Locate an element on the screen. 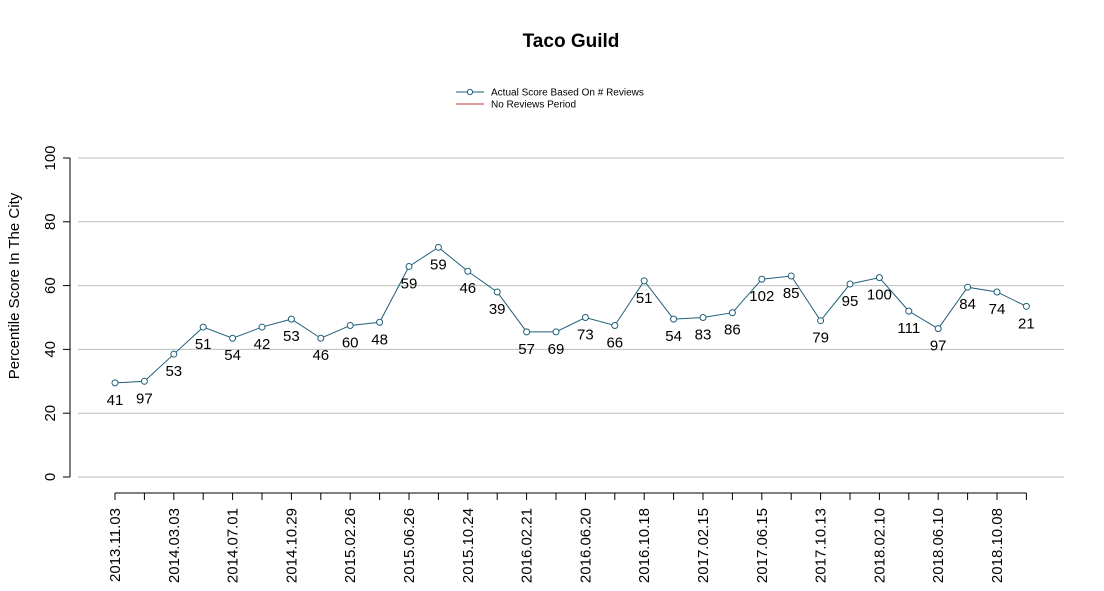 The width and height of the screenshot is (1104, 591). x-tick-label: 2015.10.24 is located at coordinates (468, 545).